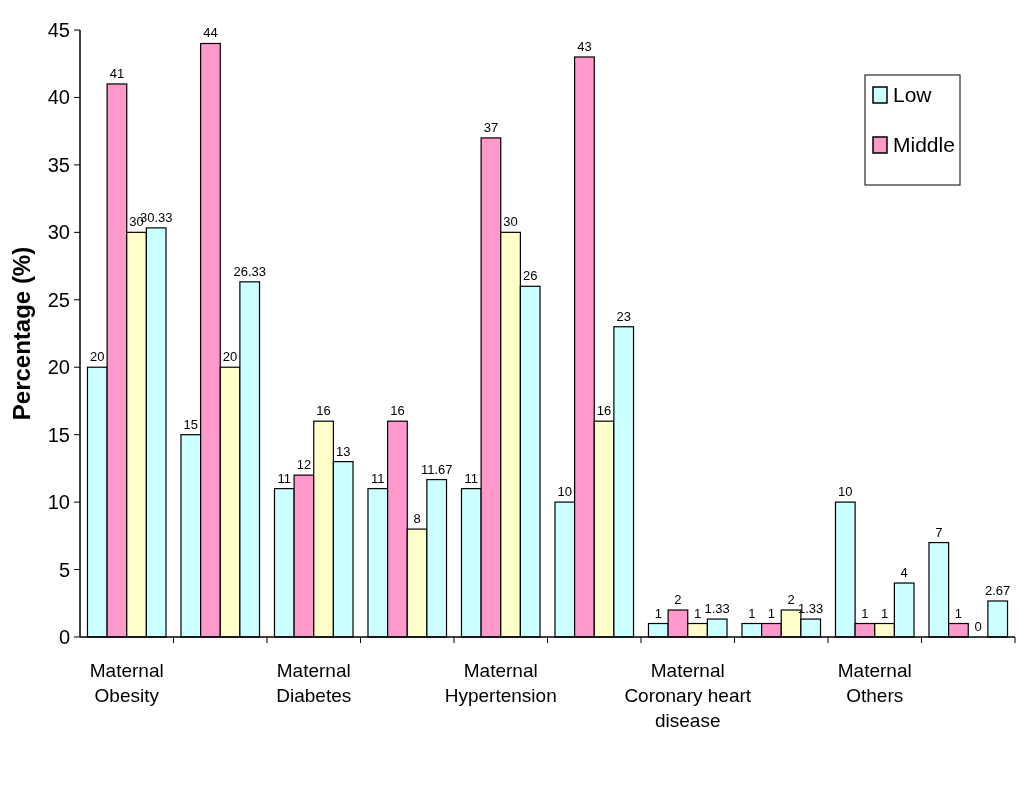  What do you see at coordinates (913, 95) in the screenshot?
I see `legend-label: Low` at bounding box center [913, 95].